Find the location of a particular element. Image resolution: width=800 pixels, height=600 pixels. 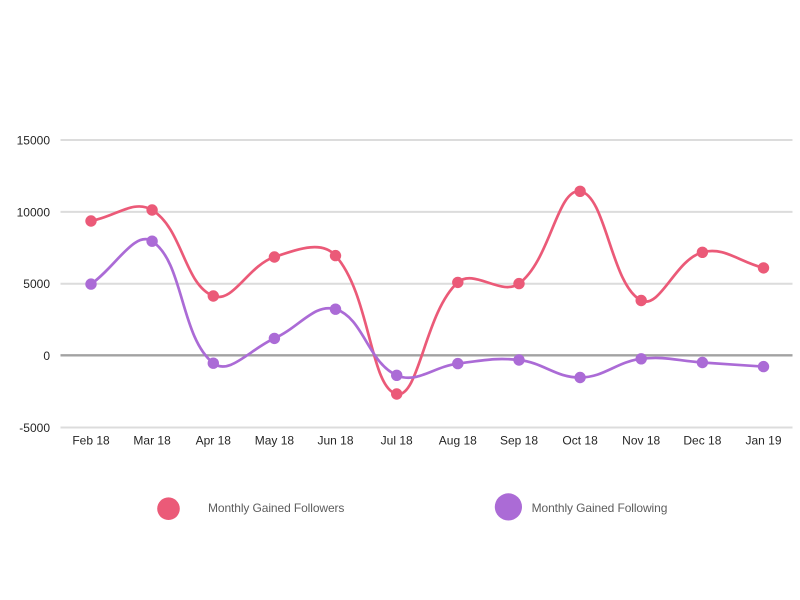

svg-text: 10000 is located at coordinates (34, 212).